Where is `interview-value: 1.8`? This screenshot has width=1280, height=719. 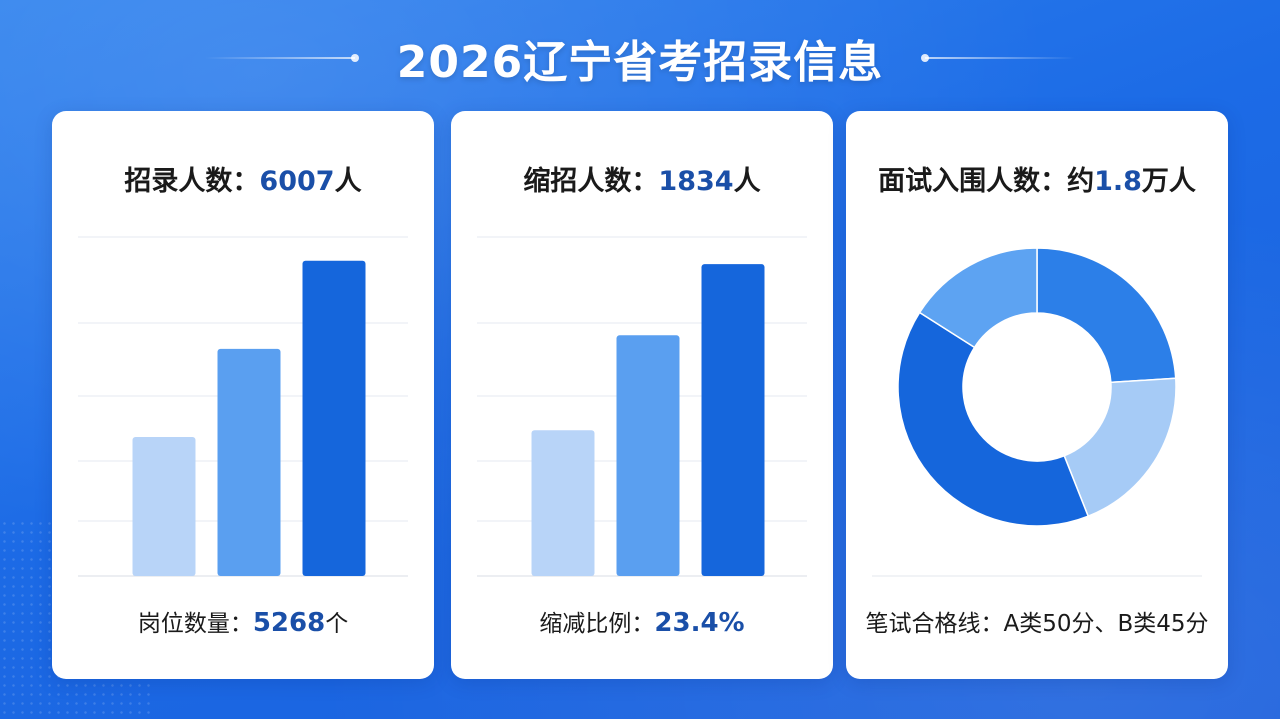
interview-value: 1.8 is located at coordinates (1118, 181).